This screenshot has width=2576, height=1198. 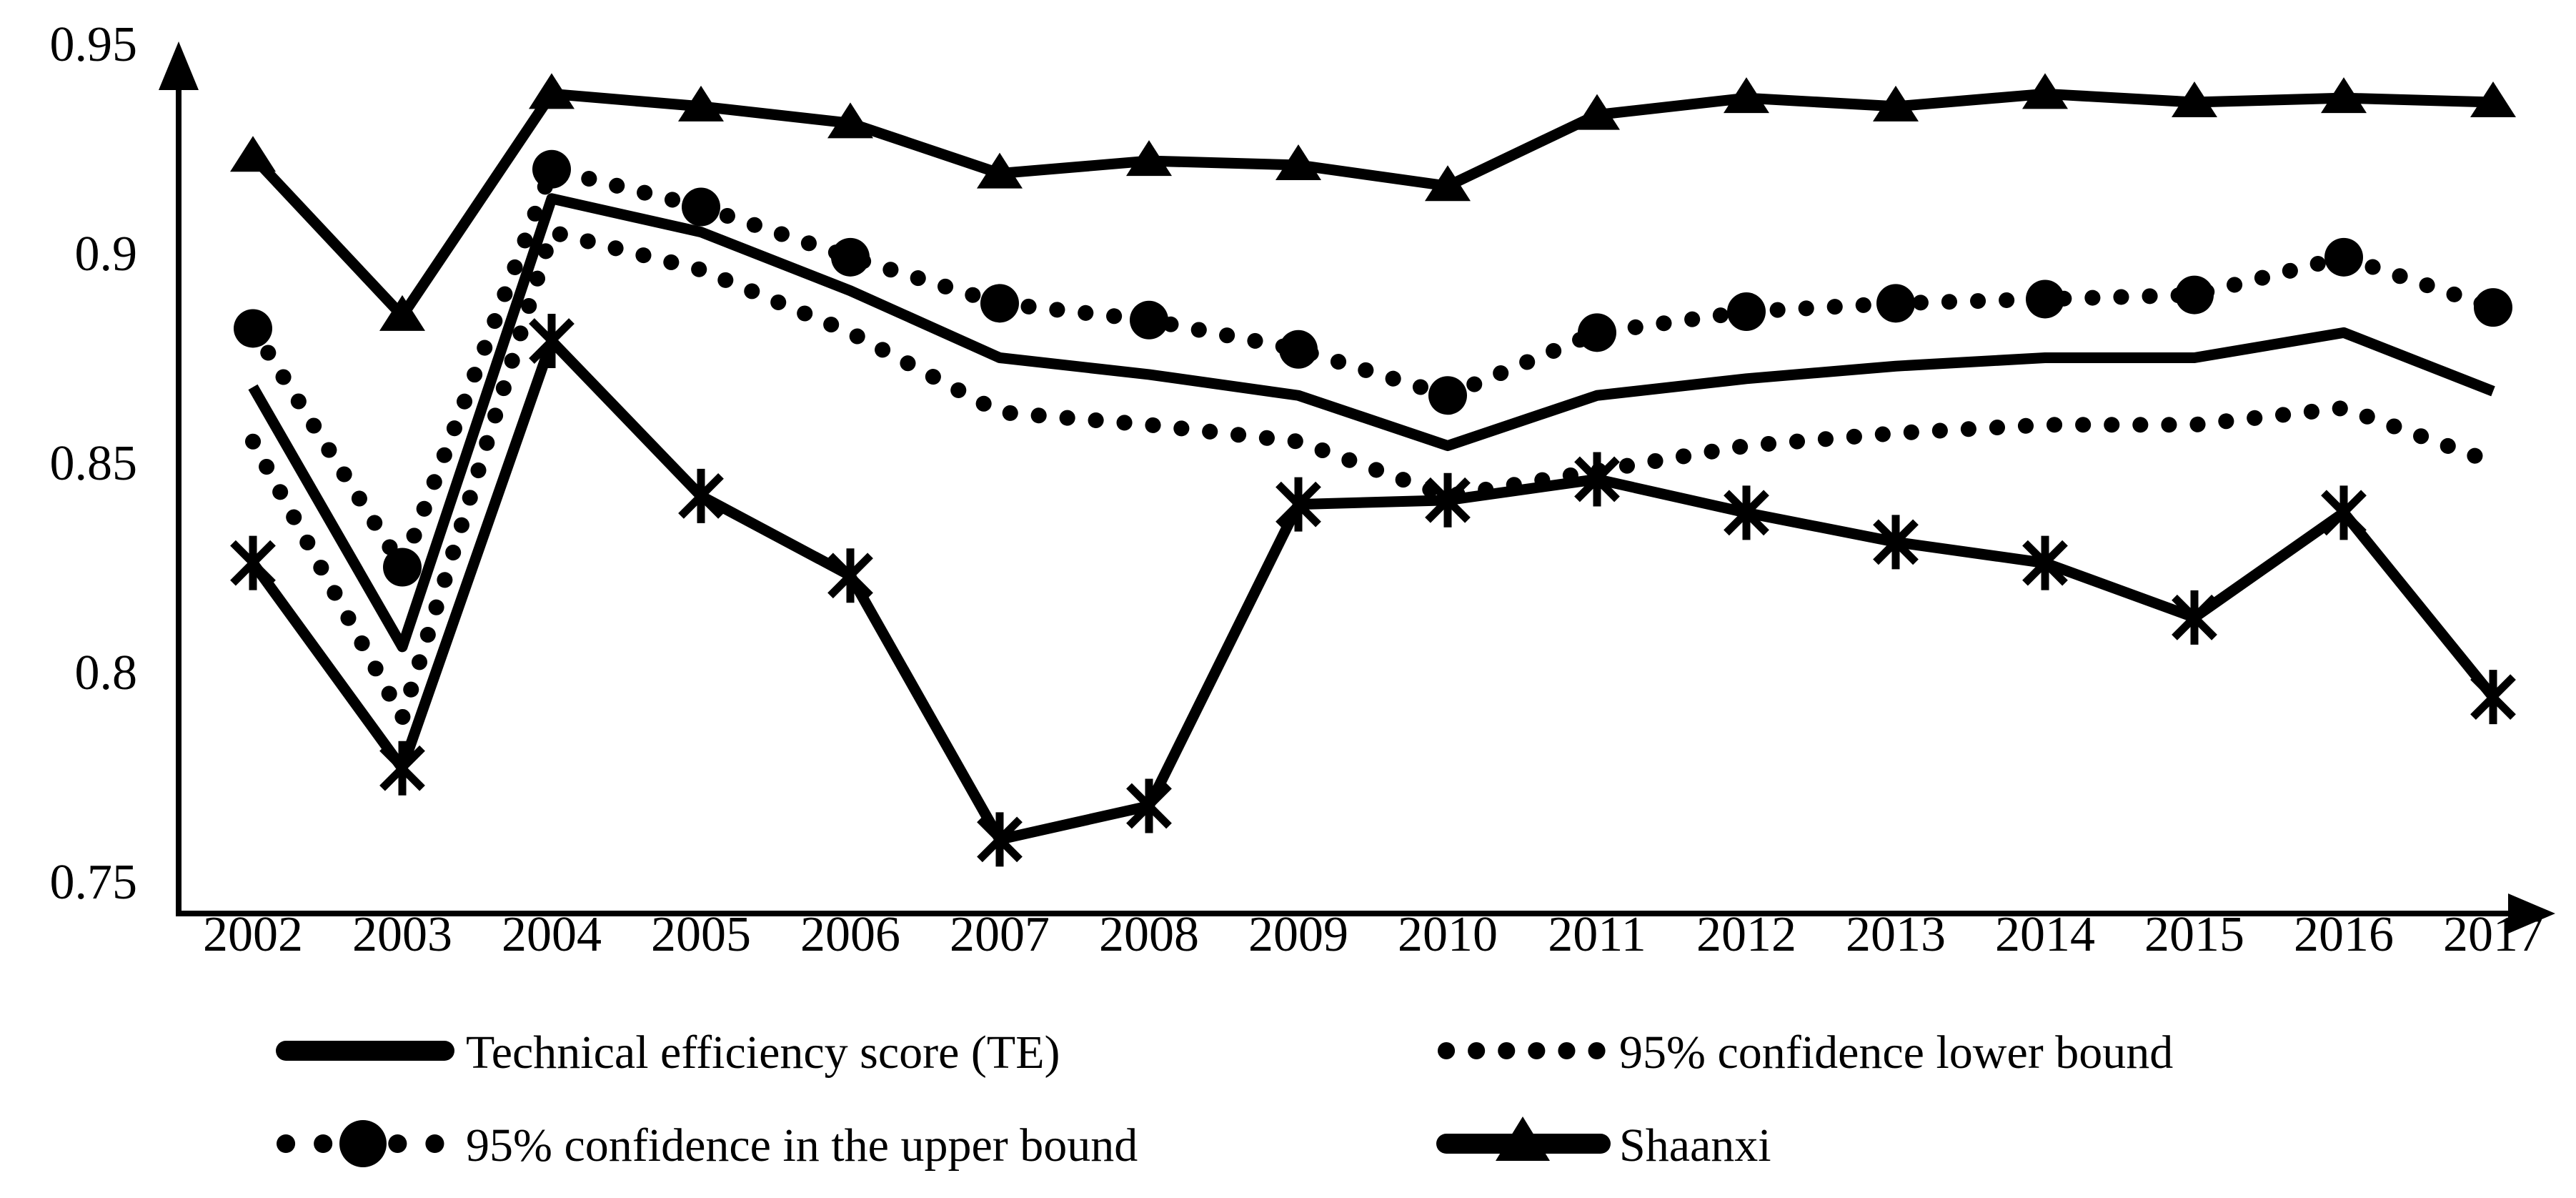 What do you see at coordinates (850, 934) in the screenshot?
I see `x-tick-label-2006: 2006` at bounding box center [850, 934].